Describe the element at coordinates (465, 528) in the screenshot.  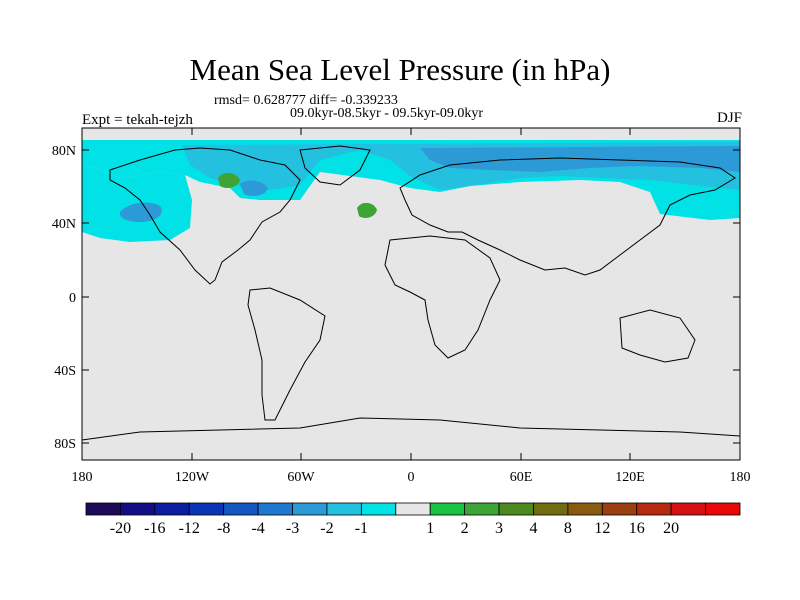
I see `colorbar-label: 2` at that location.